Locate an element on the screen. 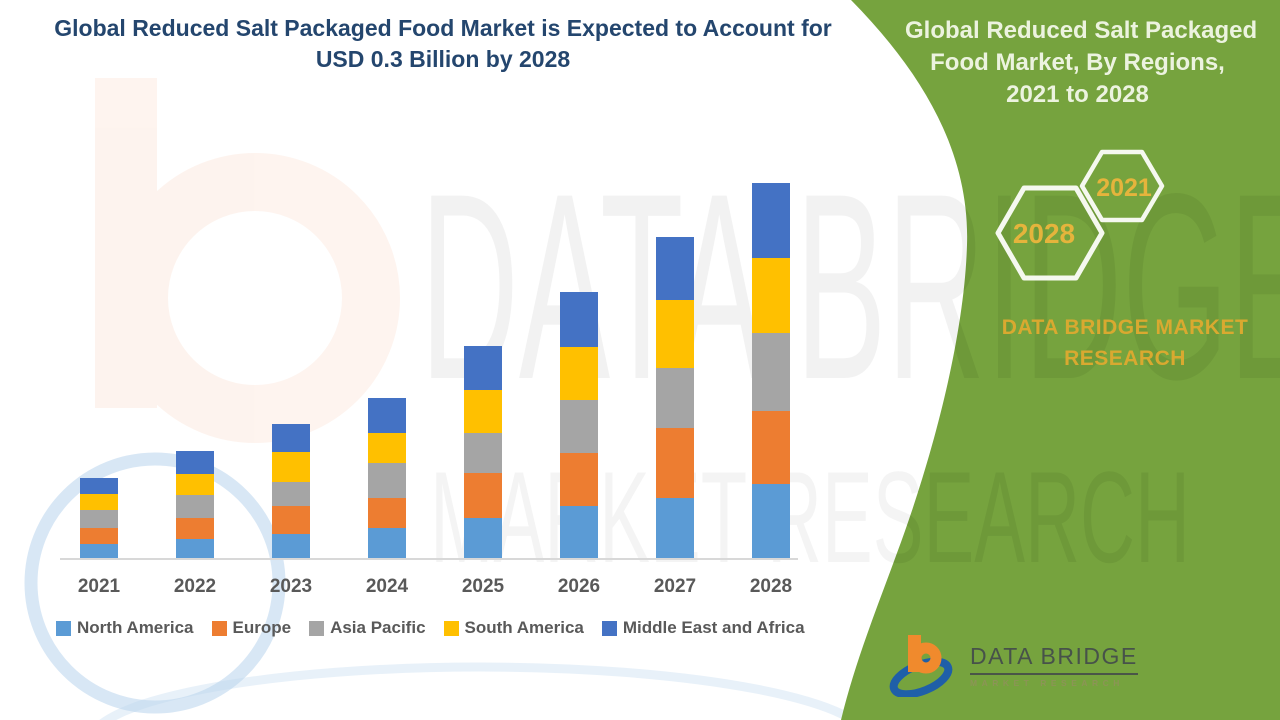  bar-segment-north-america-2028 is located at coordinates (771, 521).